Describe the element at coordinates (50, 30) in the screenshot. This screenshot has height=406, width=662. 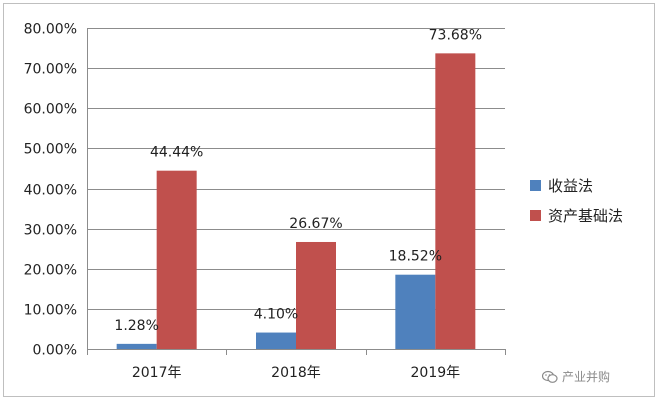
I see `y-tick-label: 80.00%` at that location.